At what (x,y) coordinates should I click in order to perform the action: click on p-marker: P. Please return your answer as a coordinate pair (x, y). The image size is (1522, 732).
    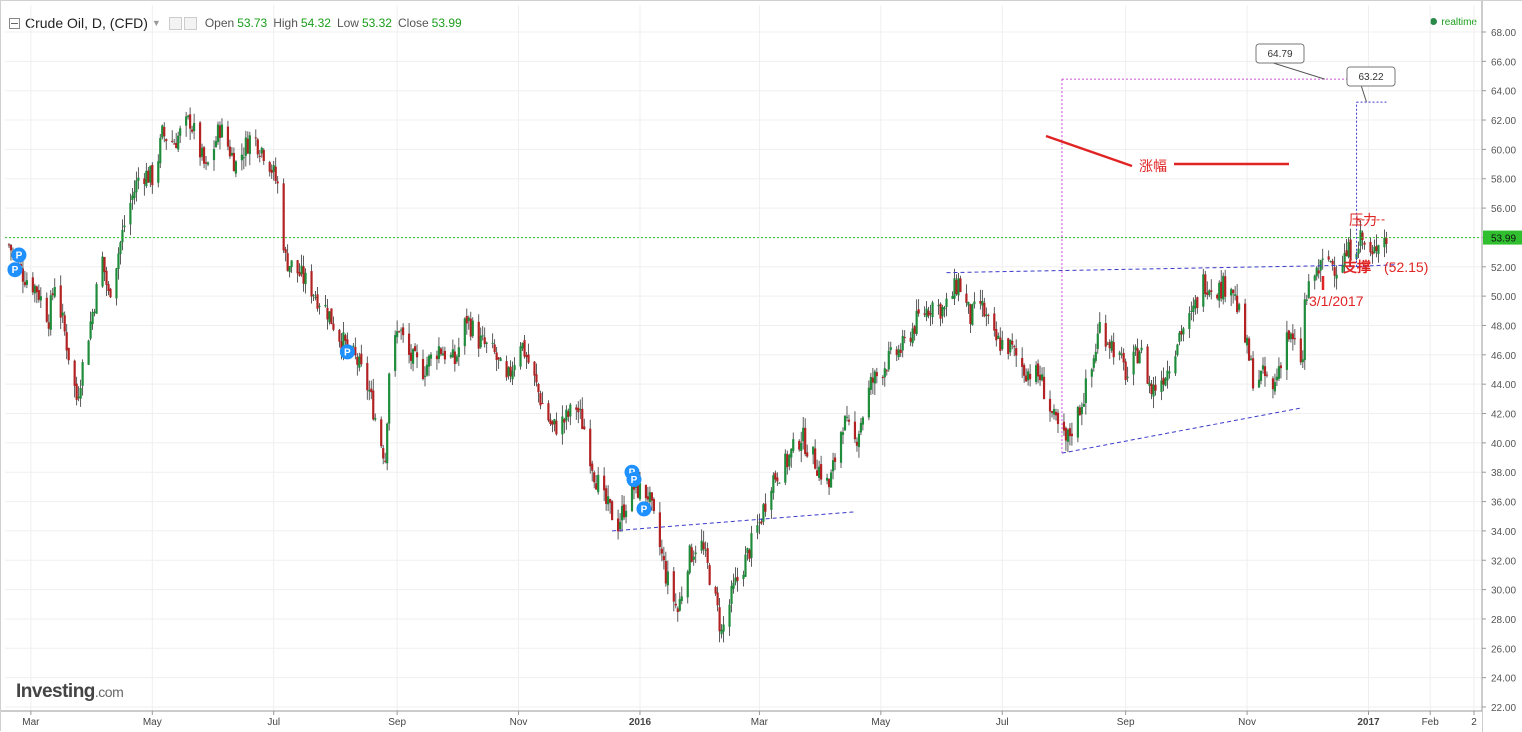
    Looking at the image, I should click on (347, 352).